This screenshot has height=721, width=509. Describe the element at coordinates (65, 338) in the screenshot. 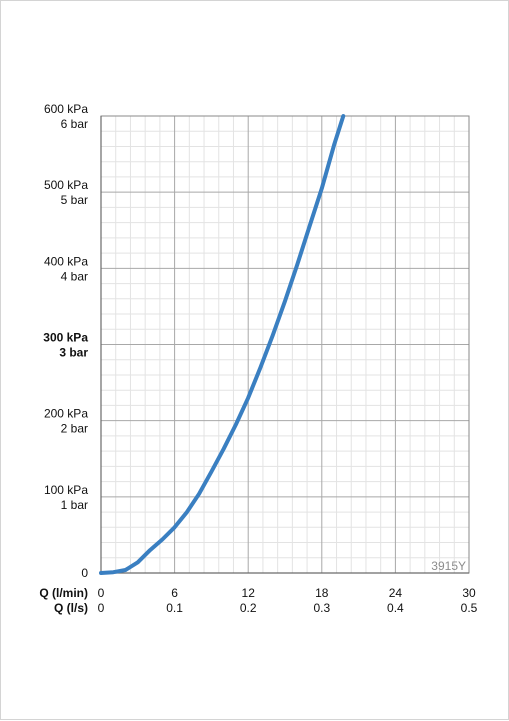

I see `y-tick-label-kpa: 300 kPa` at that location.